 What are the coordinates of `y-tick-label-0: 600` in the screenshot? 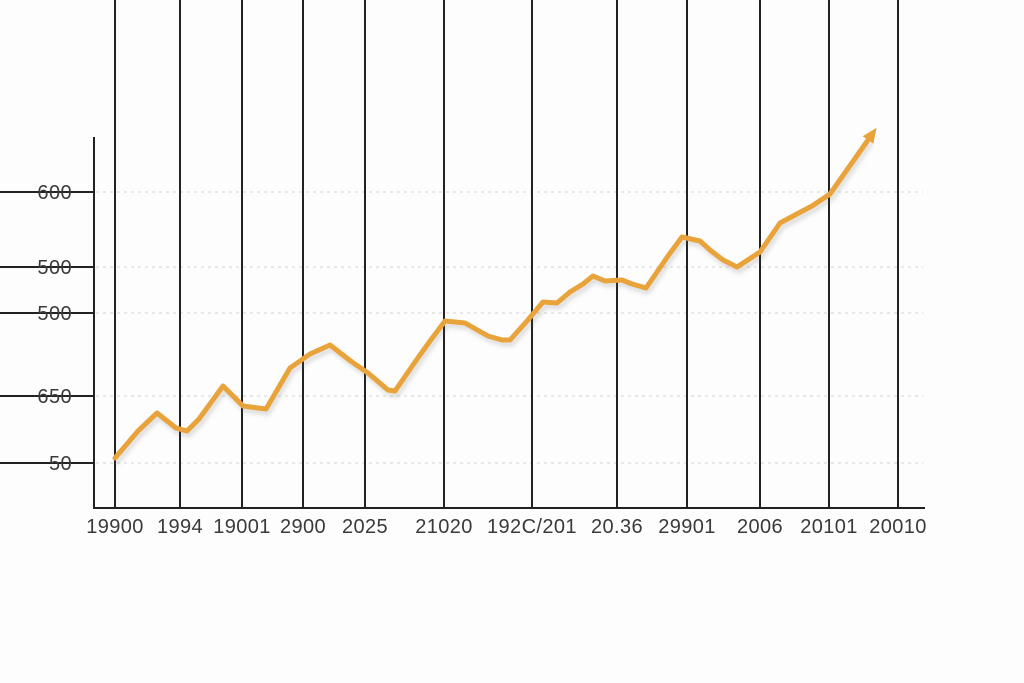 It's located at (54, 193).